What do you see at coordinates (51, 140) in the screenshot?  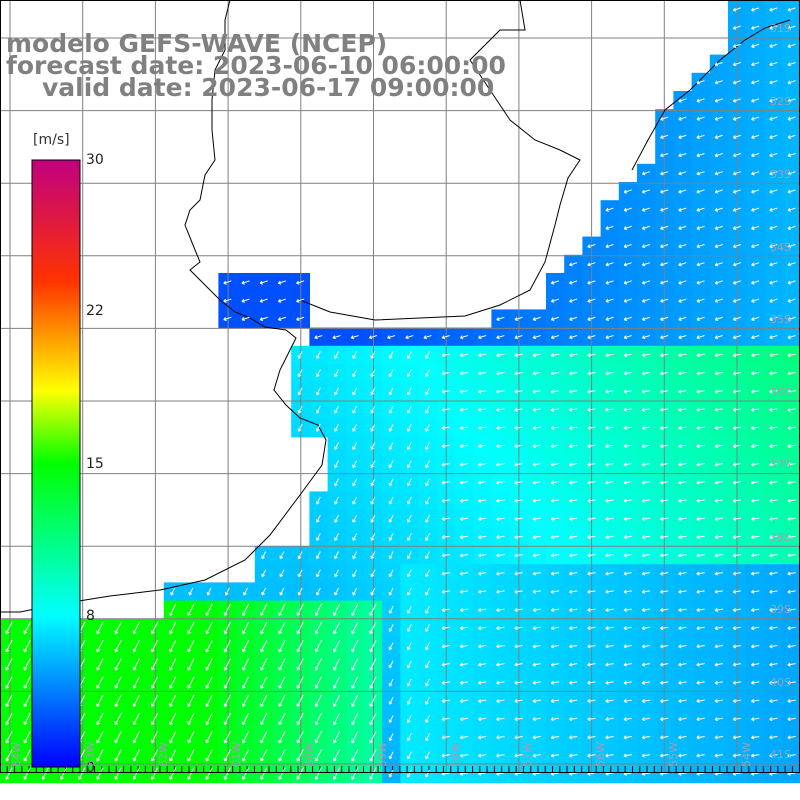 I see `colorbar-unit: [m/s]` at bounding box center [51, 140].